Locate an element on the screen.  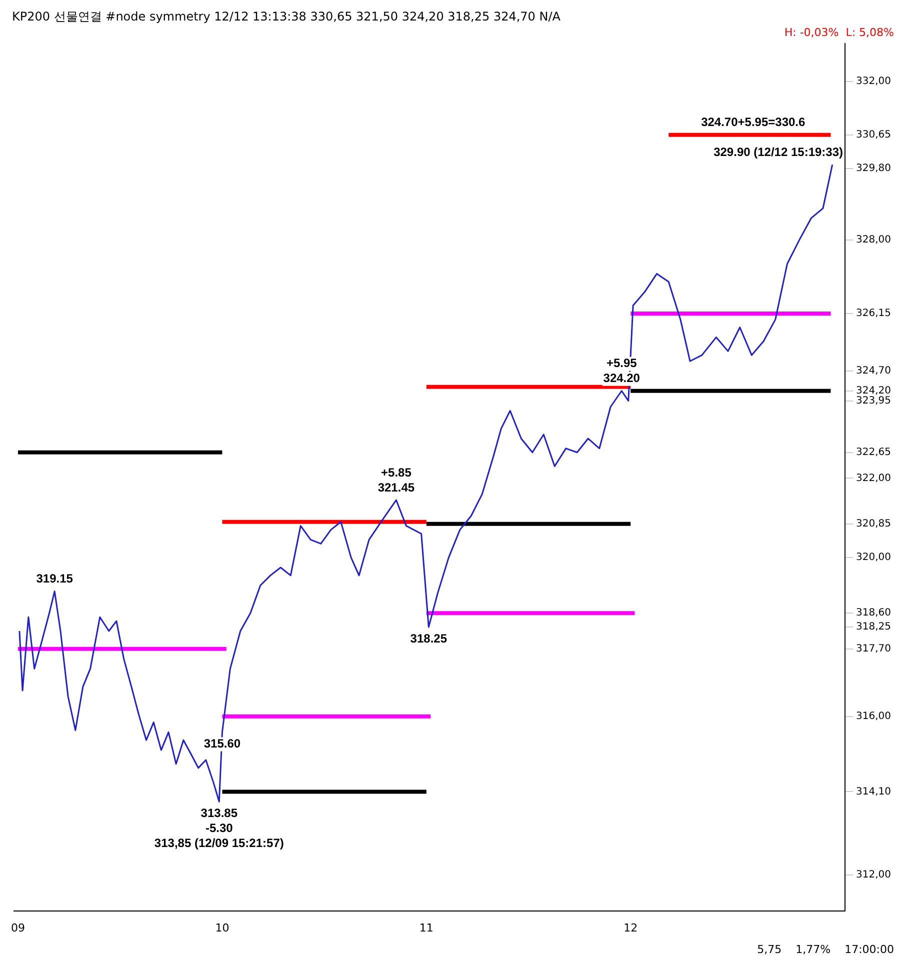
annotation: 315.60 is located at coordinates (222, 743).